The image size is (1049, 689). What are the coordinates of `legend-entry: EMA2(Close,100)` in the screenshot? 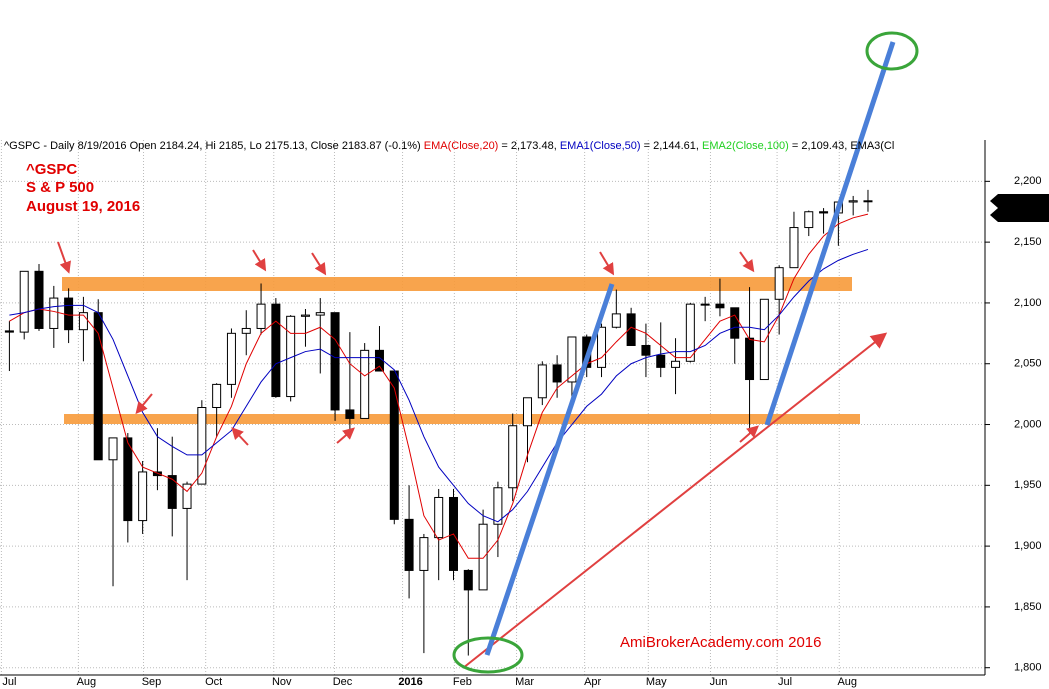 It's located at (745, 146).